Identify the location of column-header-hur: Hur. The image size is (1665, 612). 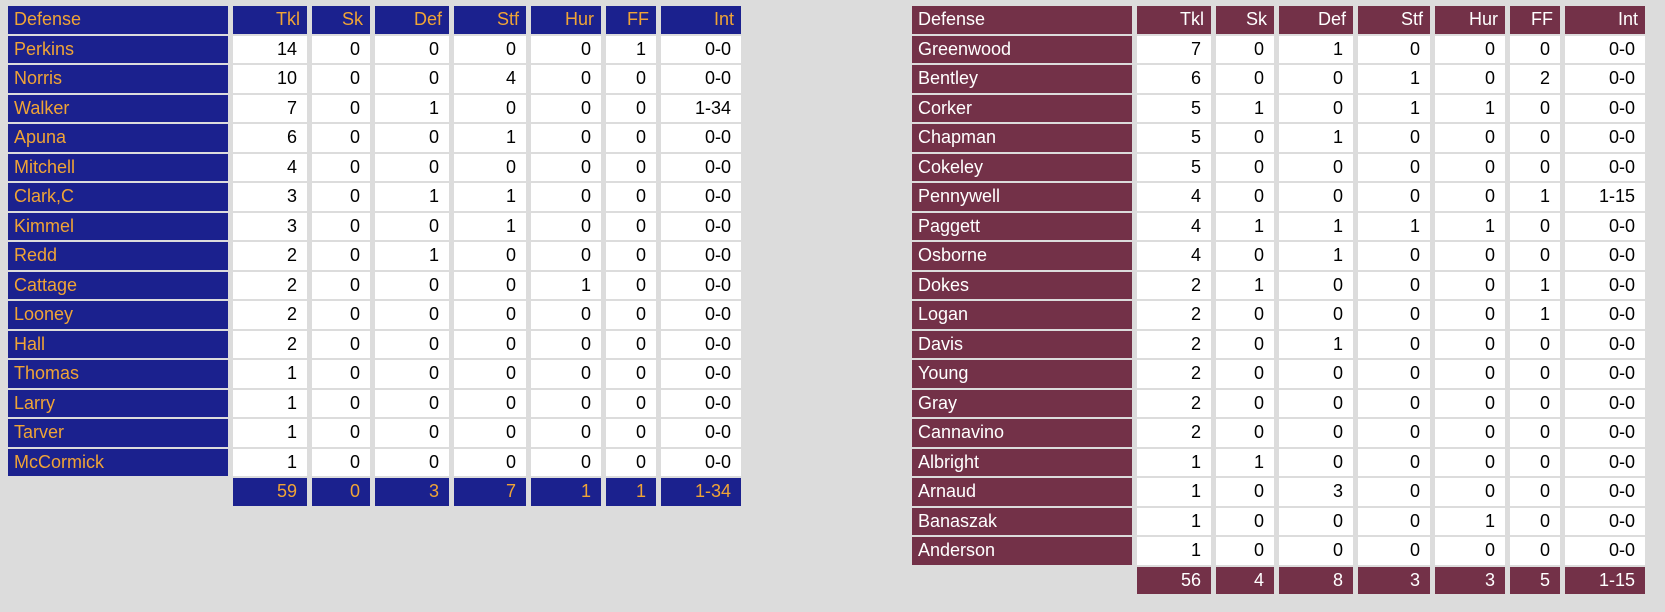
(566, 20).